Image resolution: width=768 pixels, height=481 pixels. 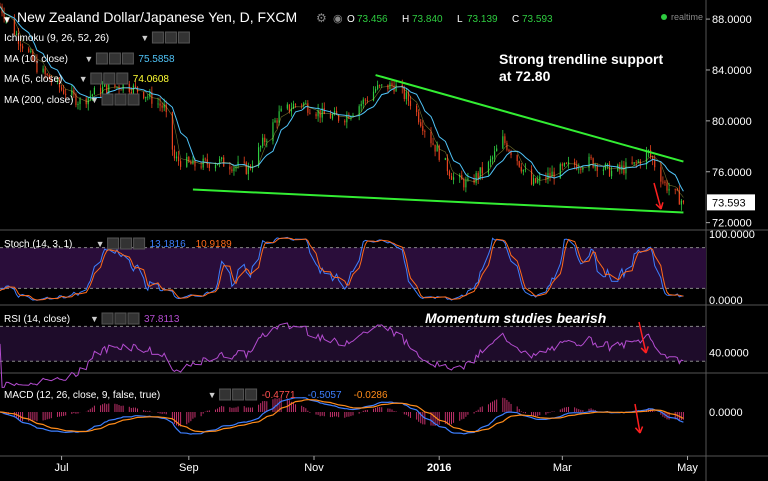 What do you see at coordinates (460, 19) in the screenshot?
I see `ohlc-label: L` at bounding box center [460, 19].